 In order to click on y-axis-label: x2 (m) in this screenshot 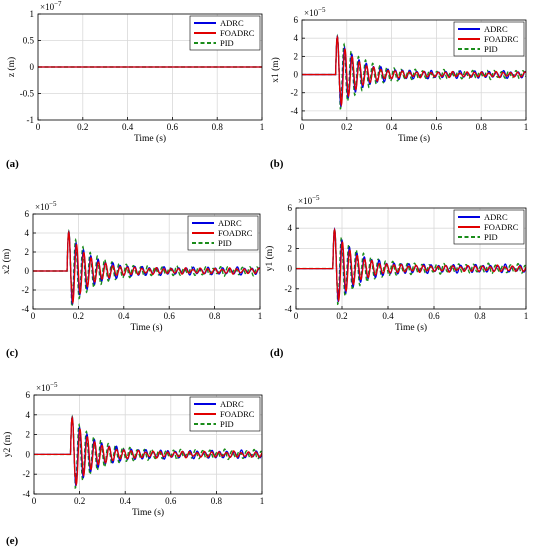, I will do `click(6, 262)`.